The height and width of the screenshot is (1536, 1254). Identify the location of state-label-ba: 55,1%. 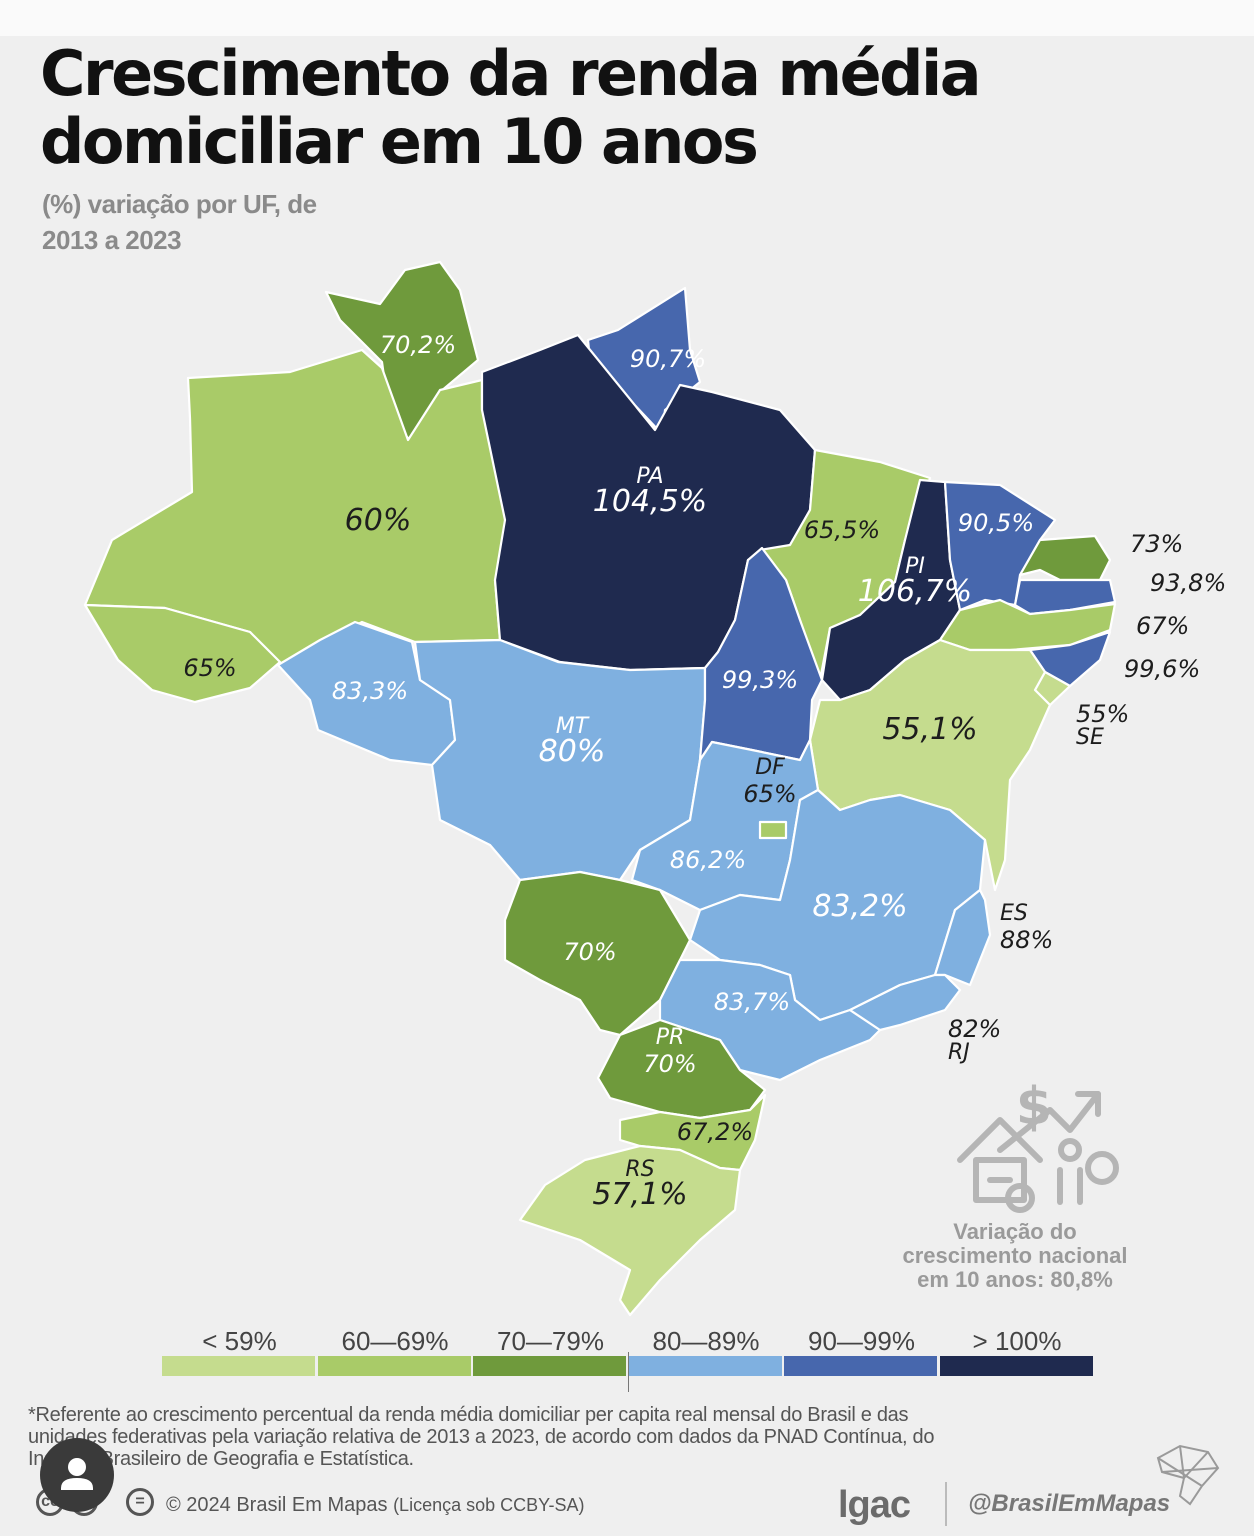
(929, 729).